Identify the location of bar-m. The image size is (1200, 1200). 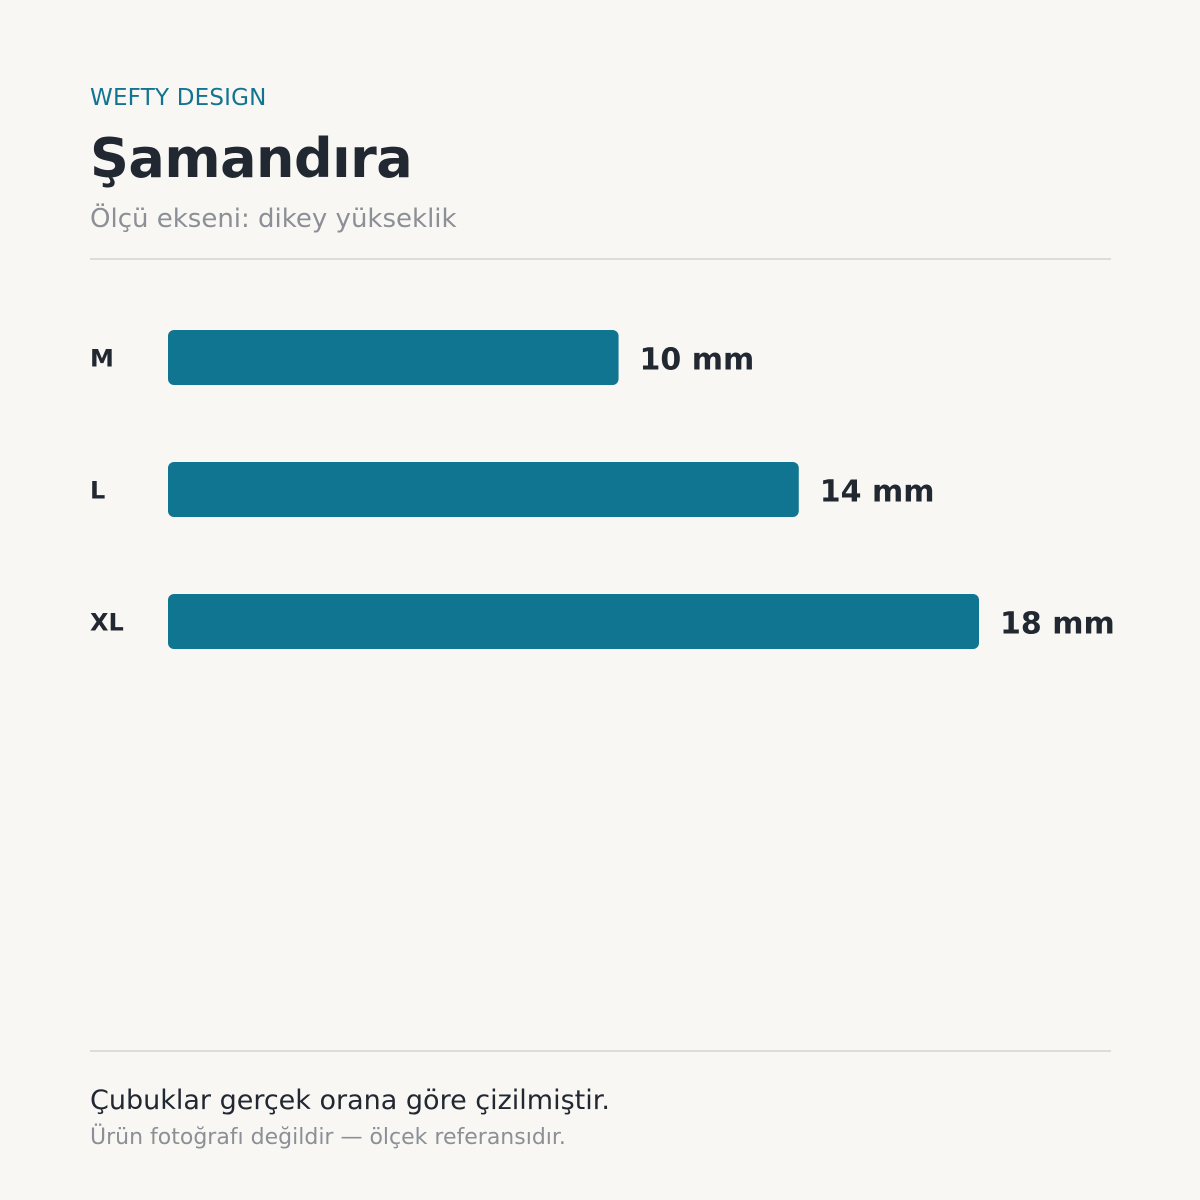
(393, 357).